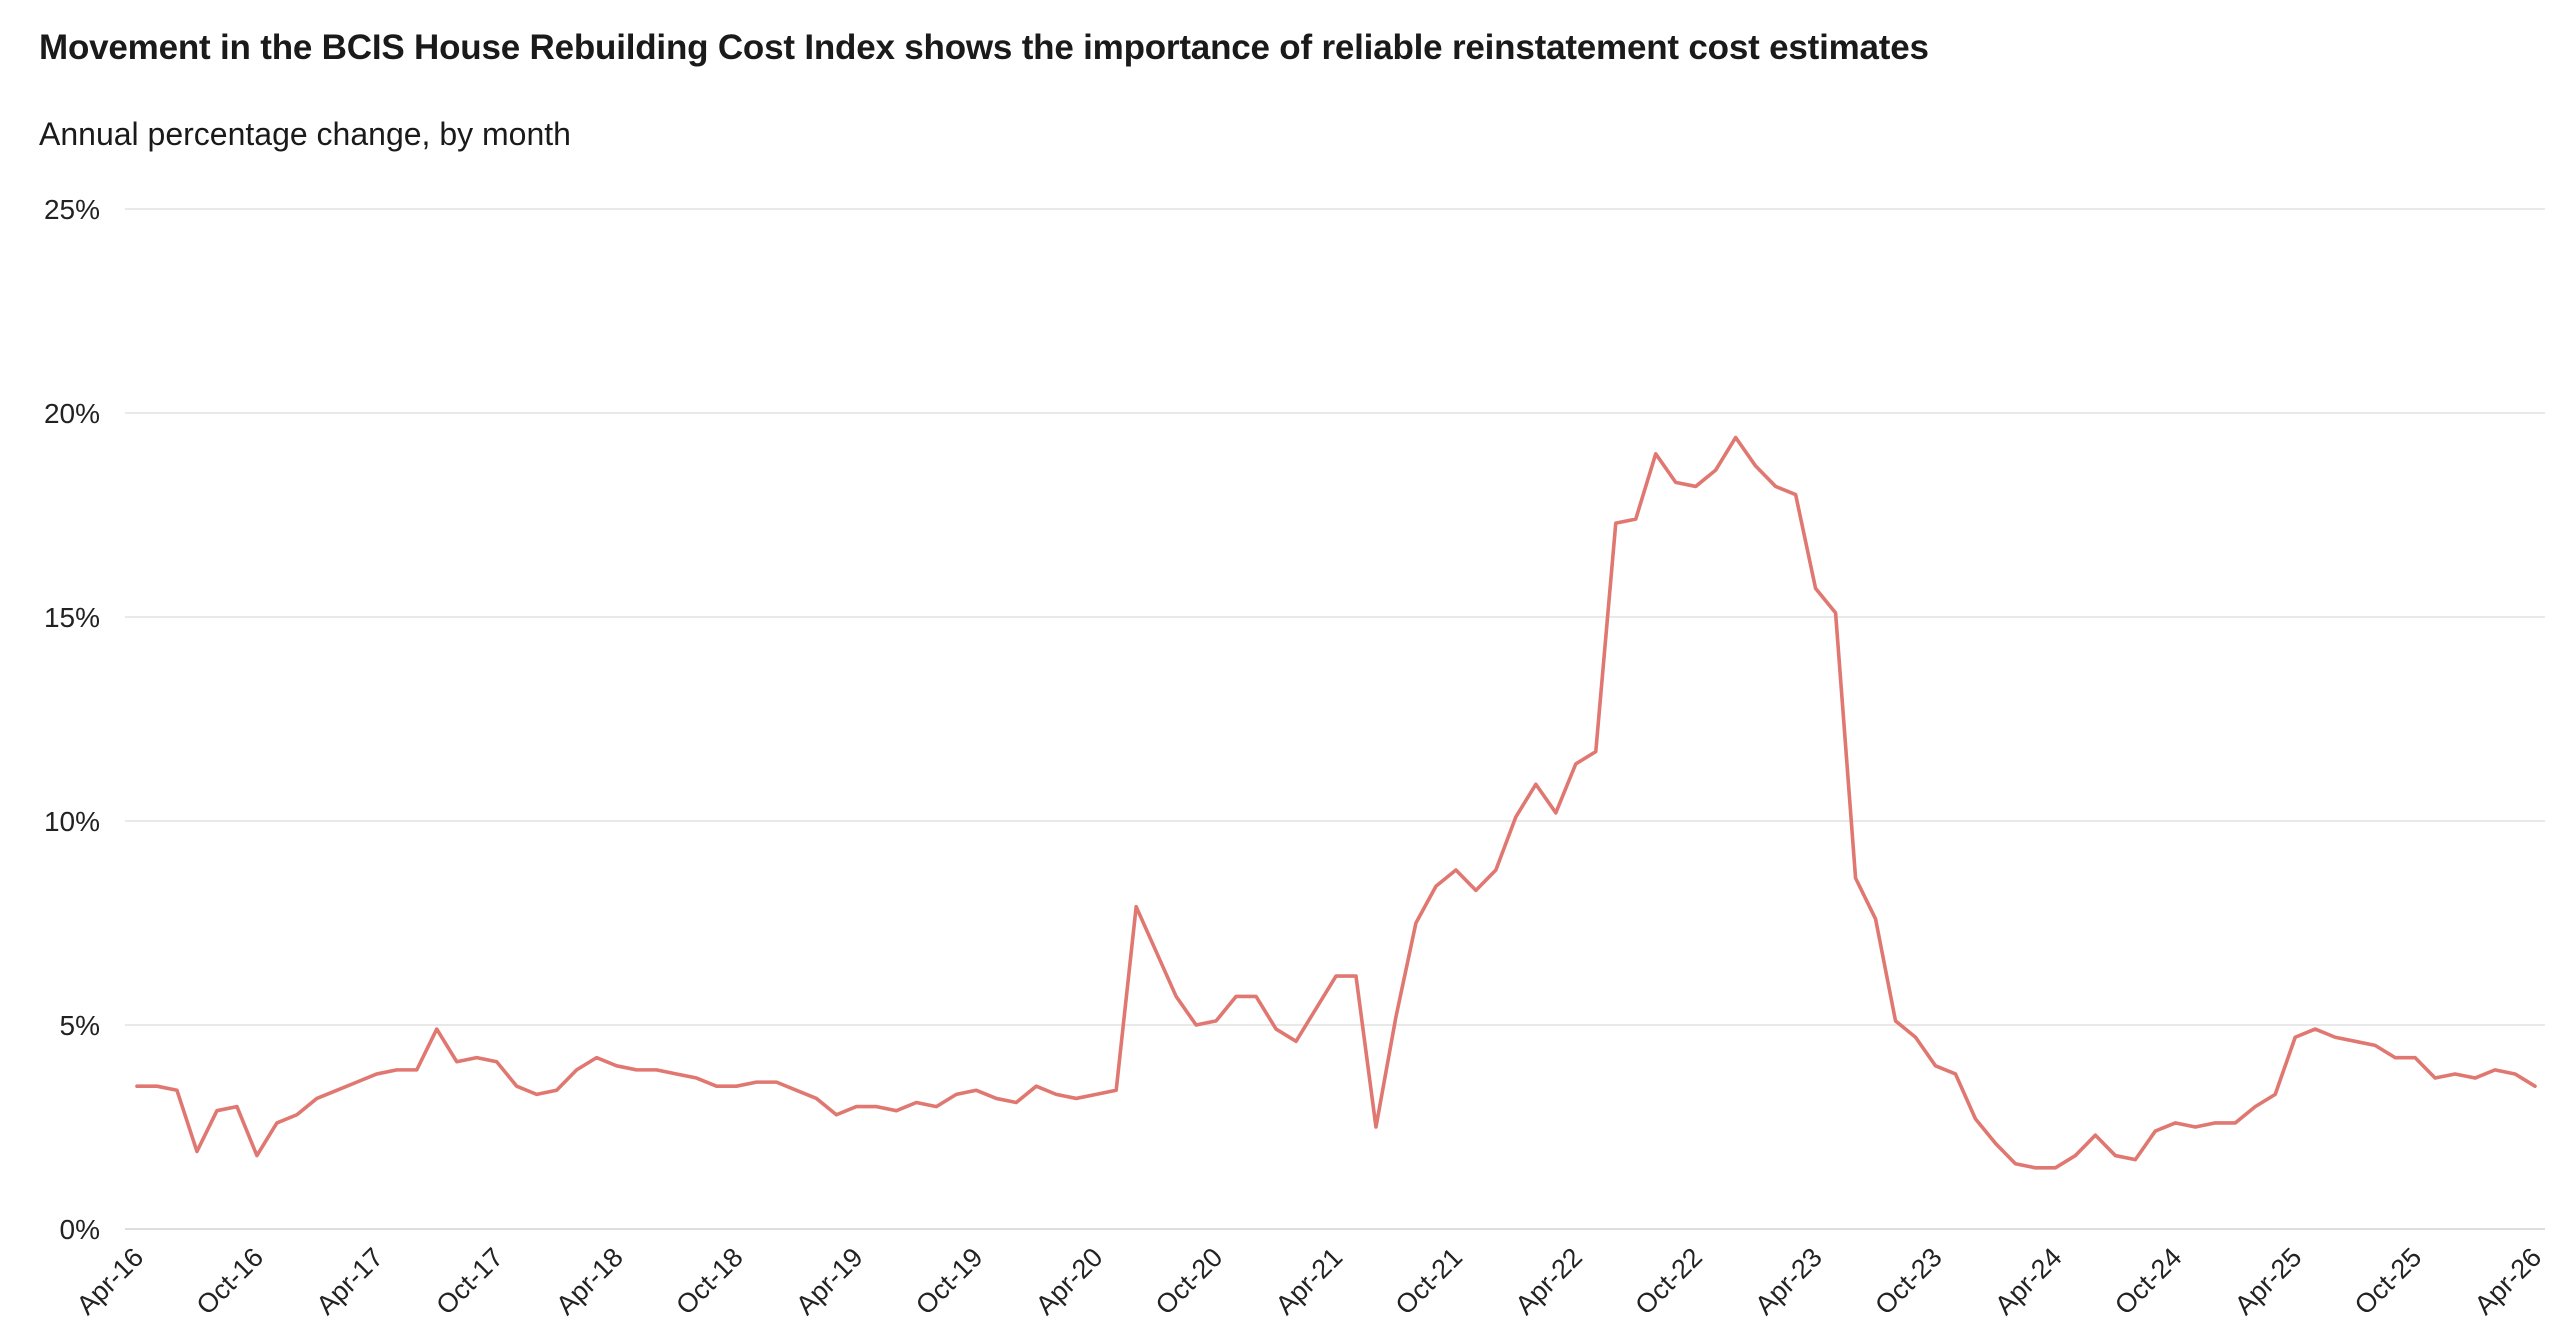  Describe the element at coordinates (1908, 1281) in the screenshot. I see `x-tick-label: Oct-23` at that location.